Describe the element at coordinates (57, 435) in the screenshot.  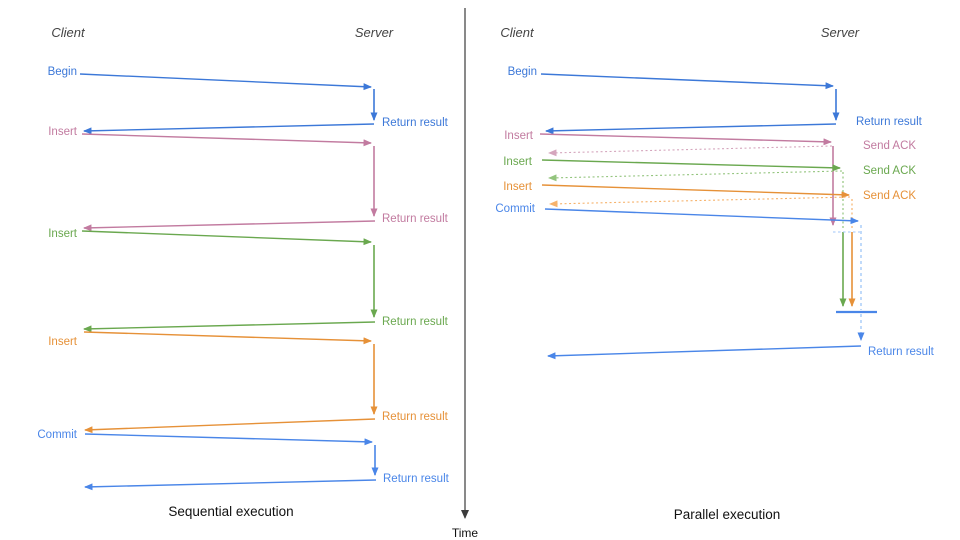
I see `seq-commit-label: Commit` at that location.